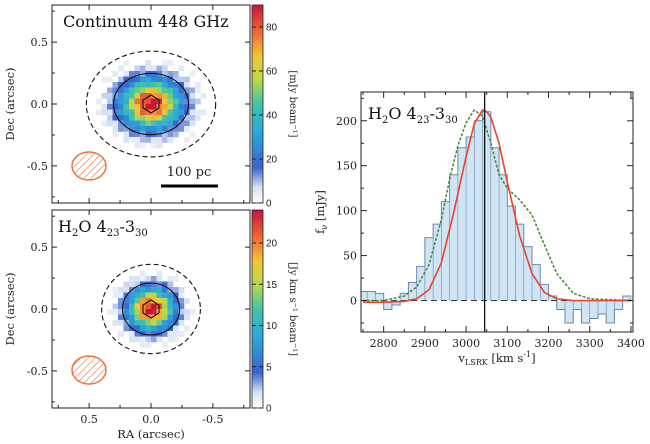 This screenshot has height=444, width=650. What do you see at coordinates (272, 326) in the screenshot?
I see `colorbar-tick-label: 10` at bounding box center [272, 326].